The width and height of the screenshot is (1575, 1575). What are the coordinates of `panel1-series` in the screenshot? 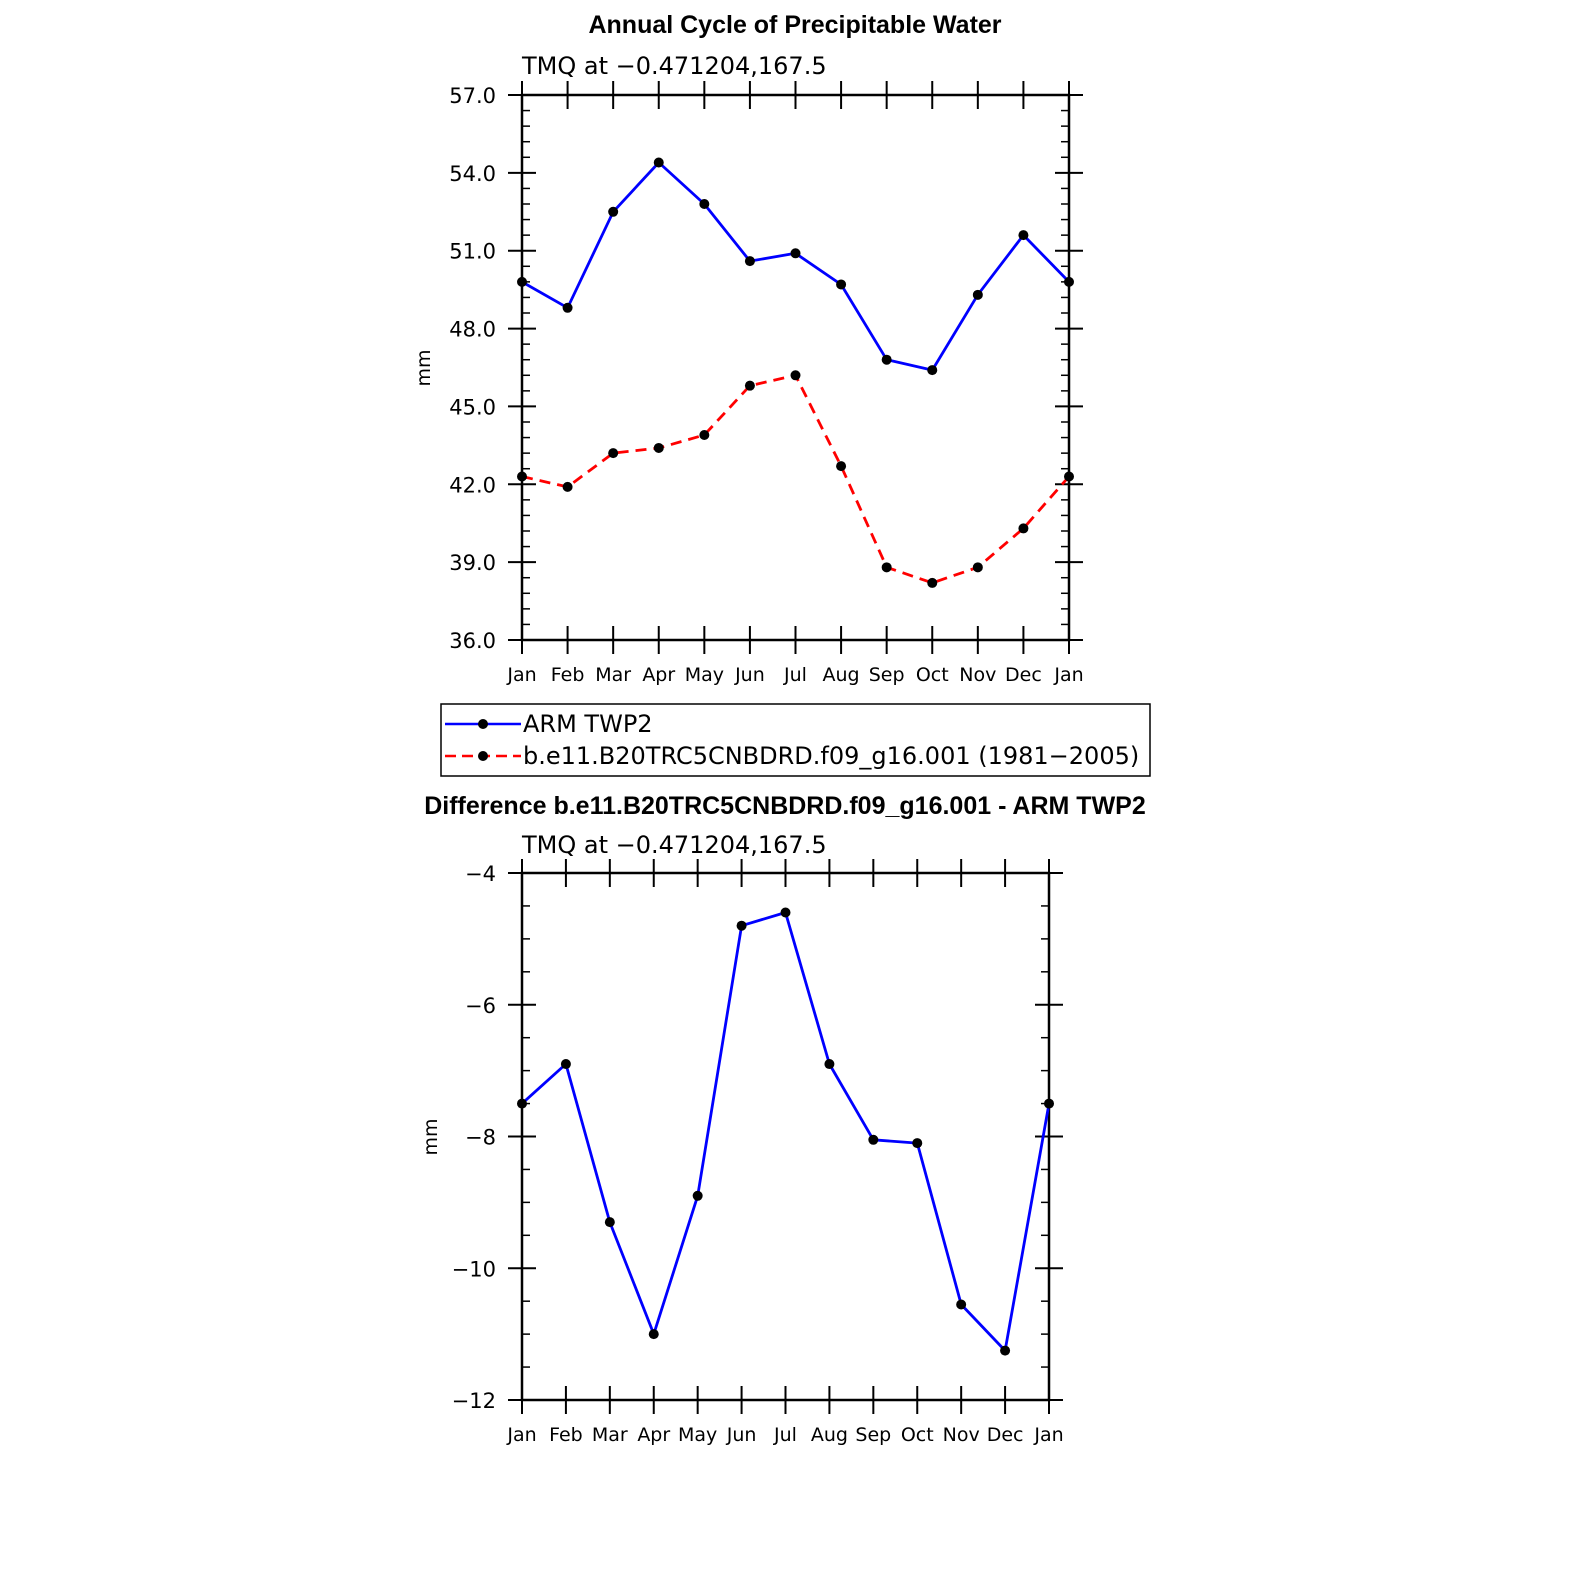 It's located at (795, 372).